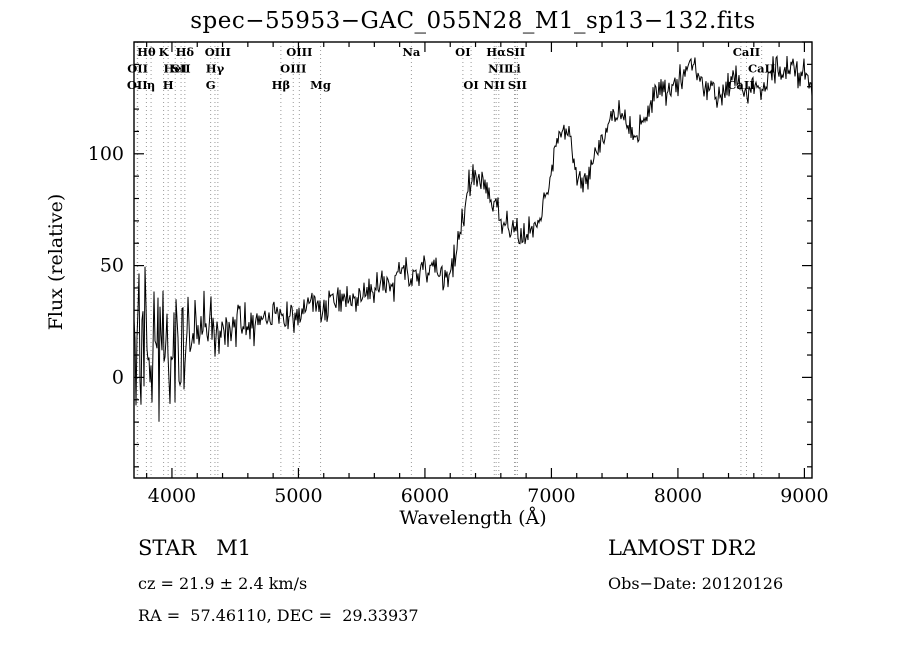 This screenshot has width=900, height=650. What do you see at coordinates (164, 52) in the screenshot?
I see `spectral-line-label: K` at bounding box center [164, 52].